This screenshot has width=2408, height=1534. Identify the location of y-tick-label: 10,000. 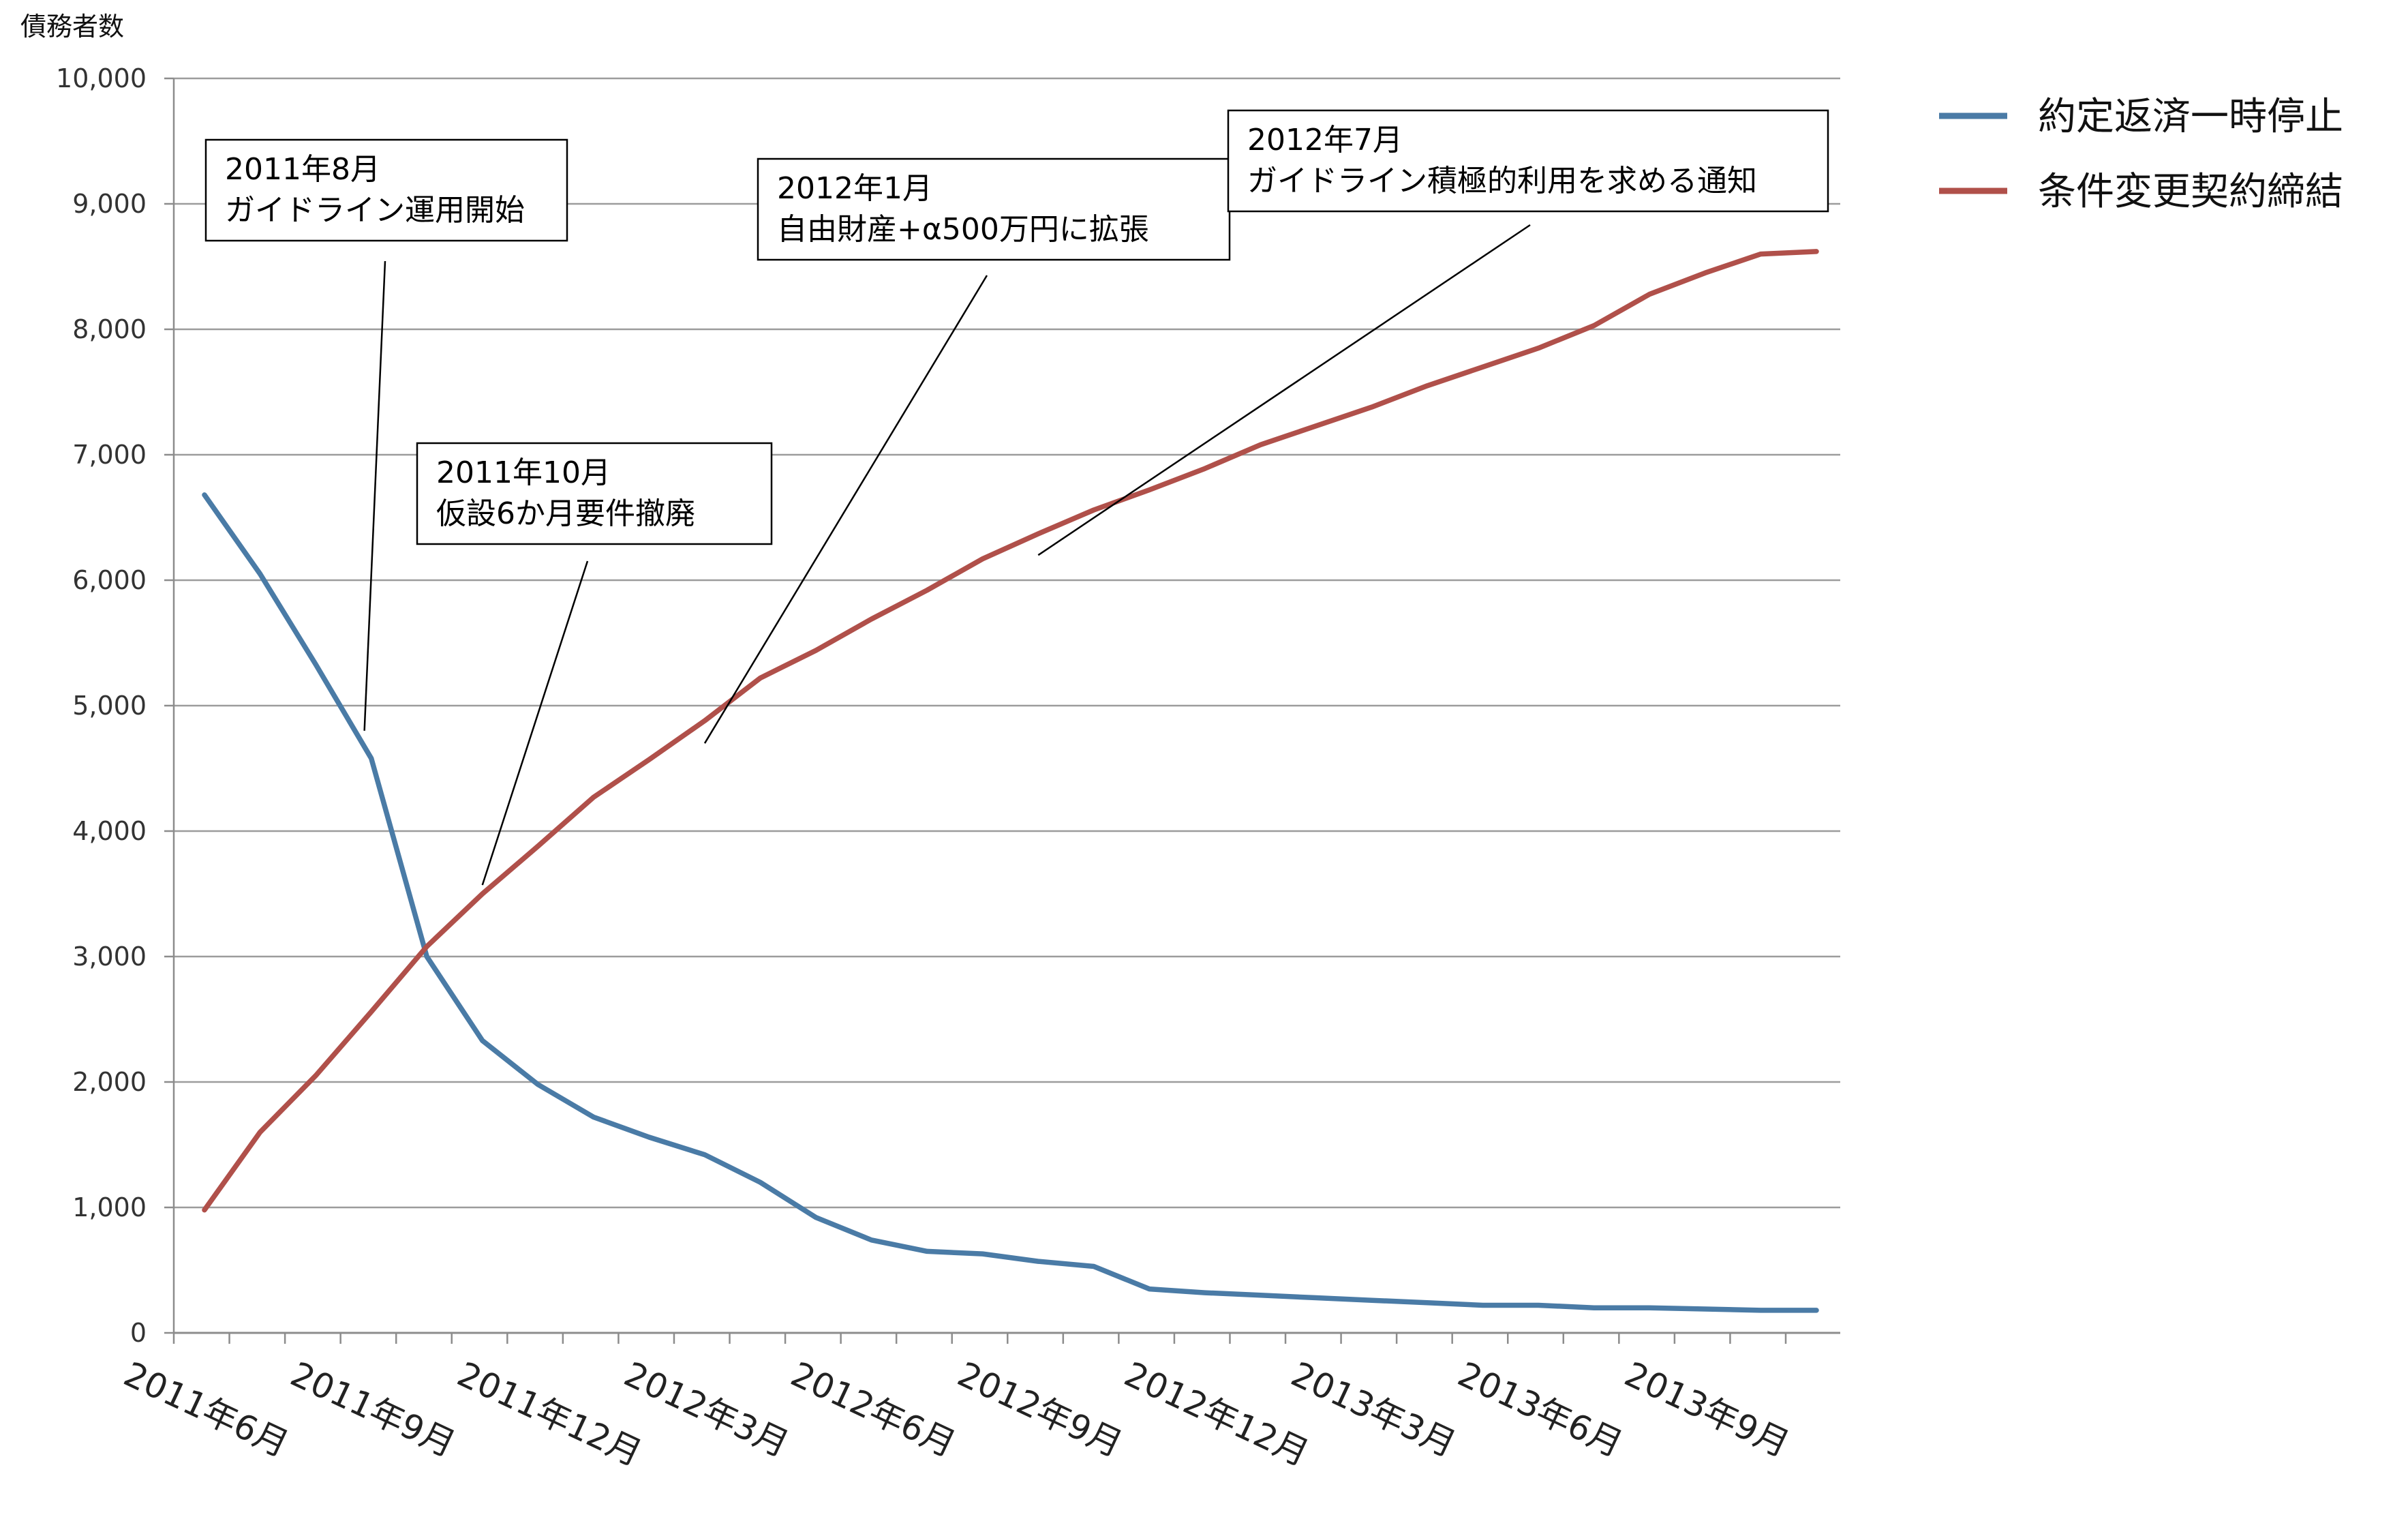
(101, 78).